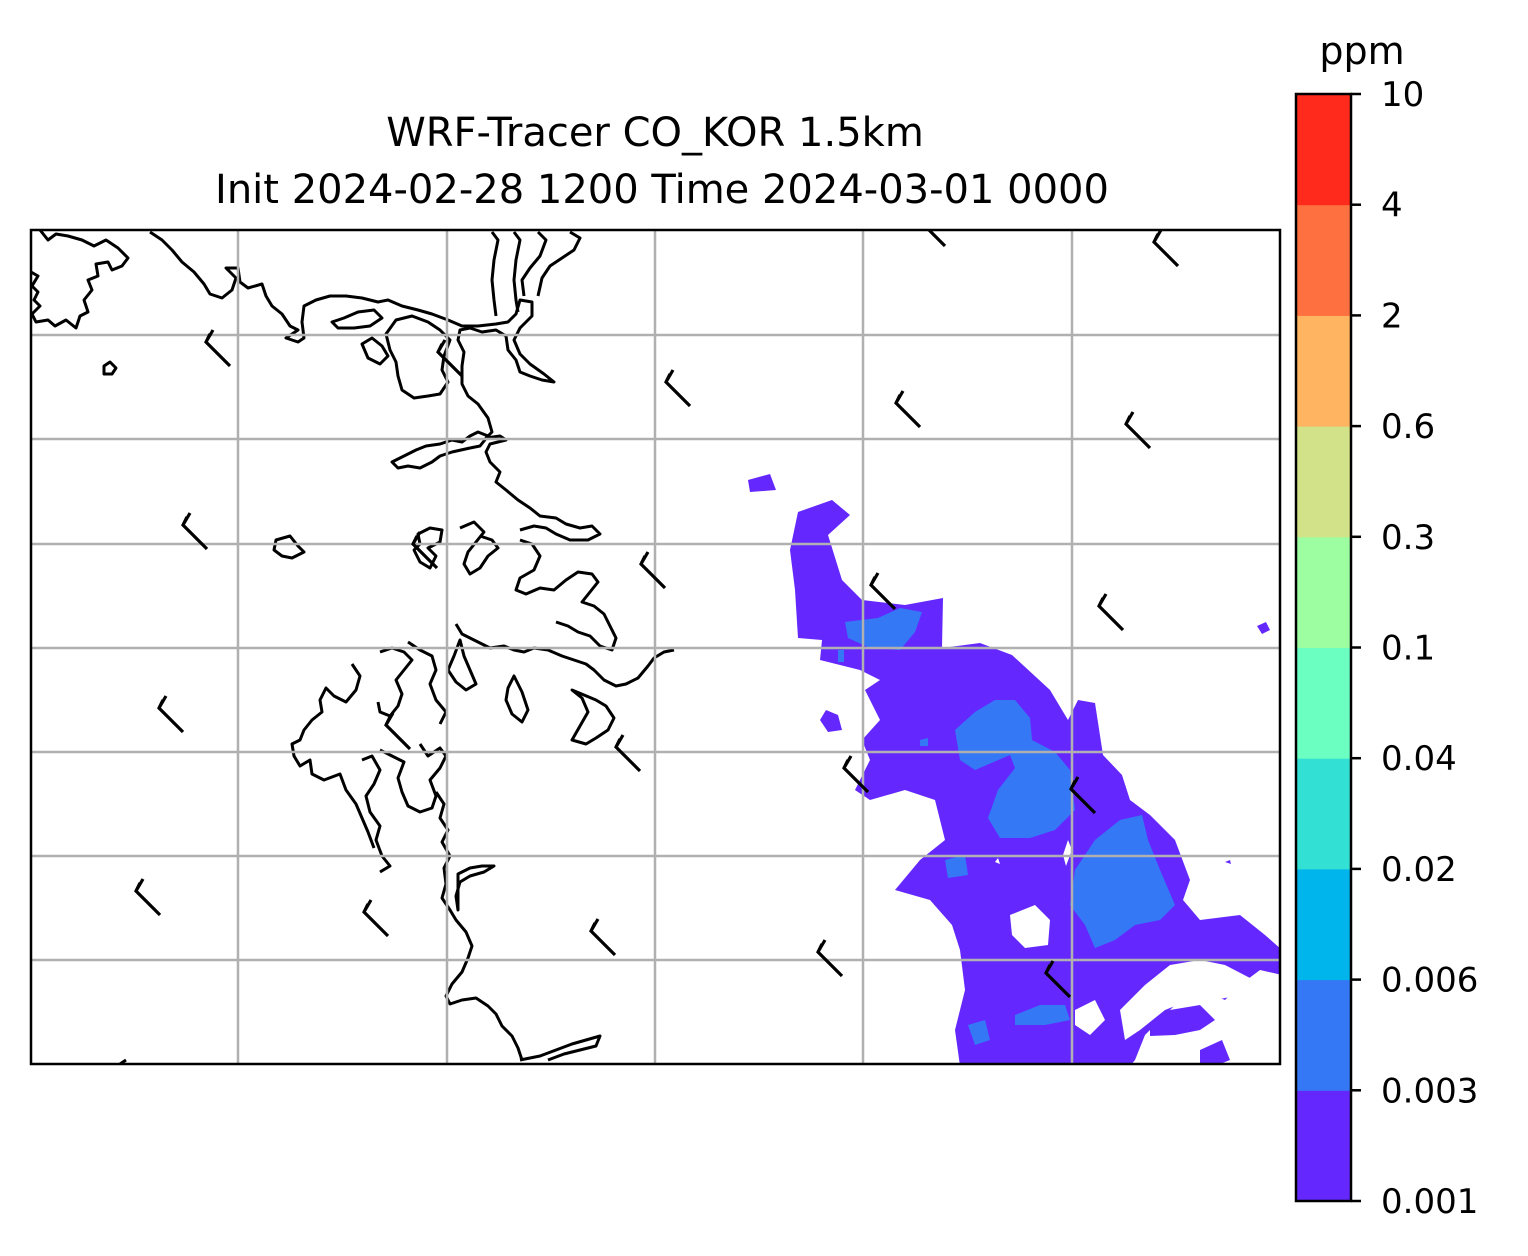 Image resolution: width=1528 pixels, height=1256 pixels. I want to click on concentration-gaps, so click(1124, 975).